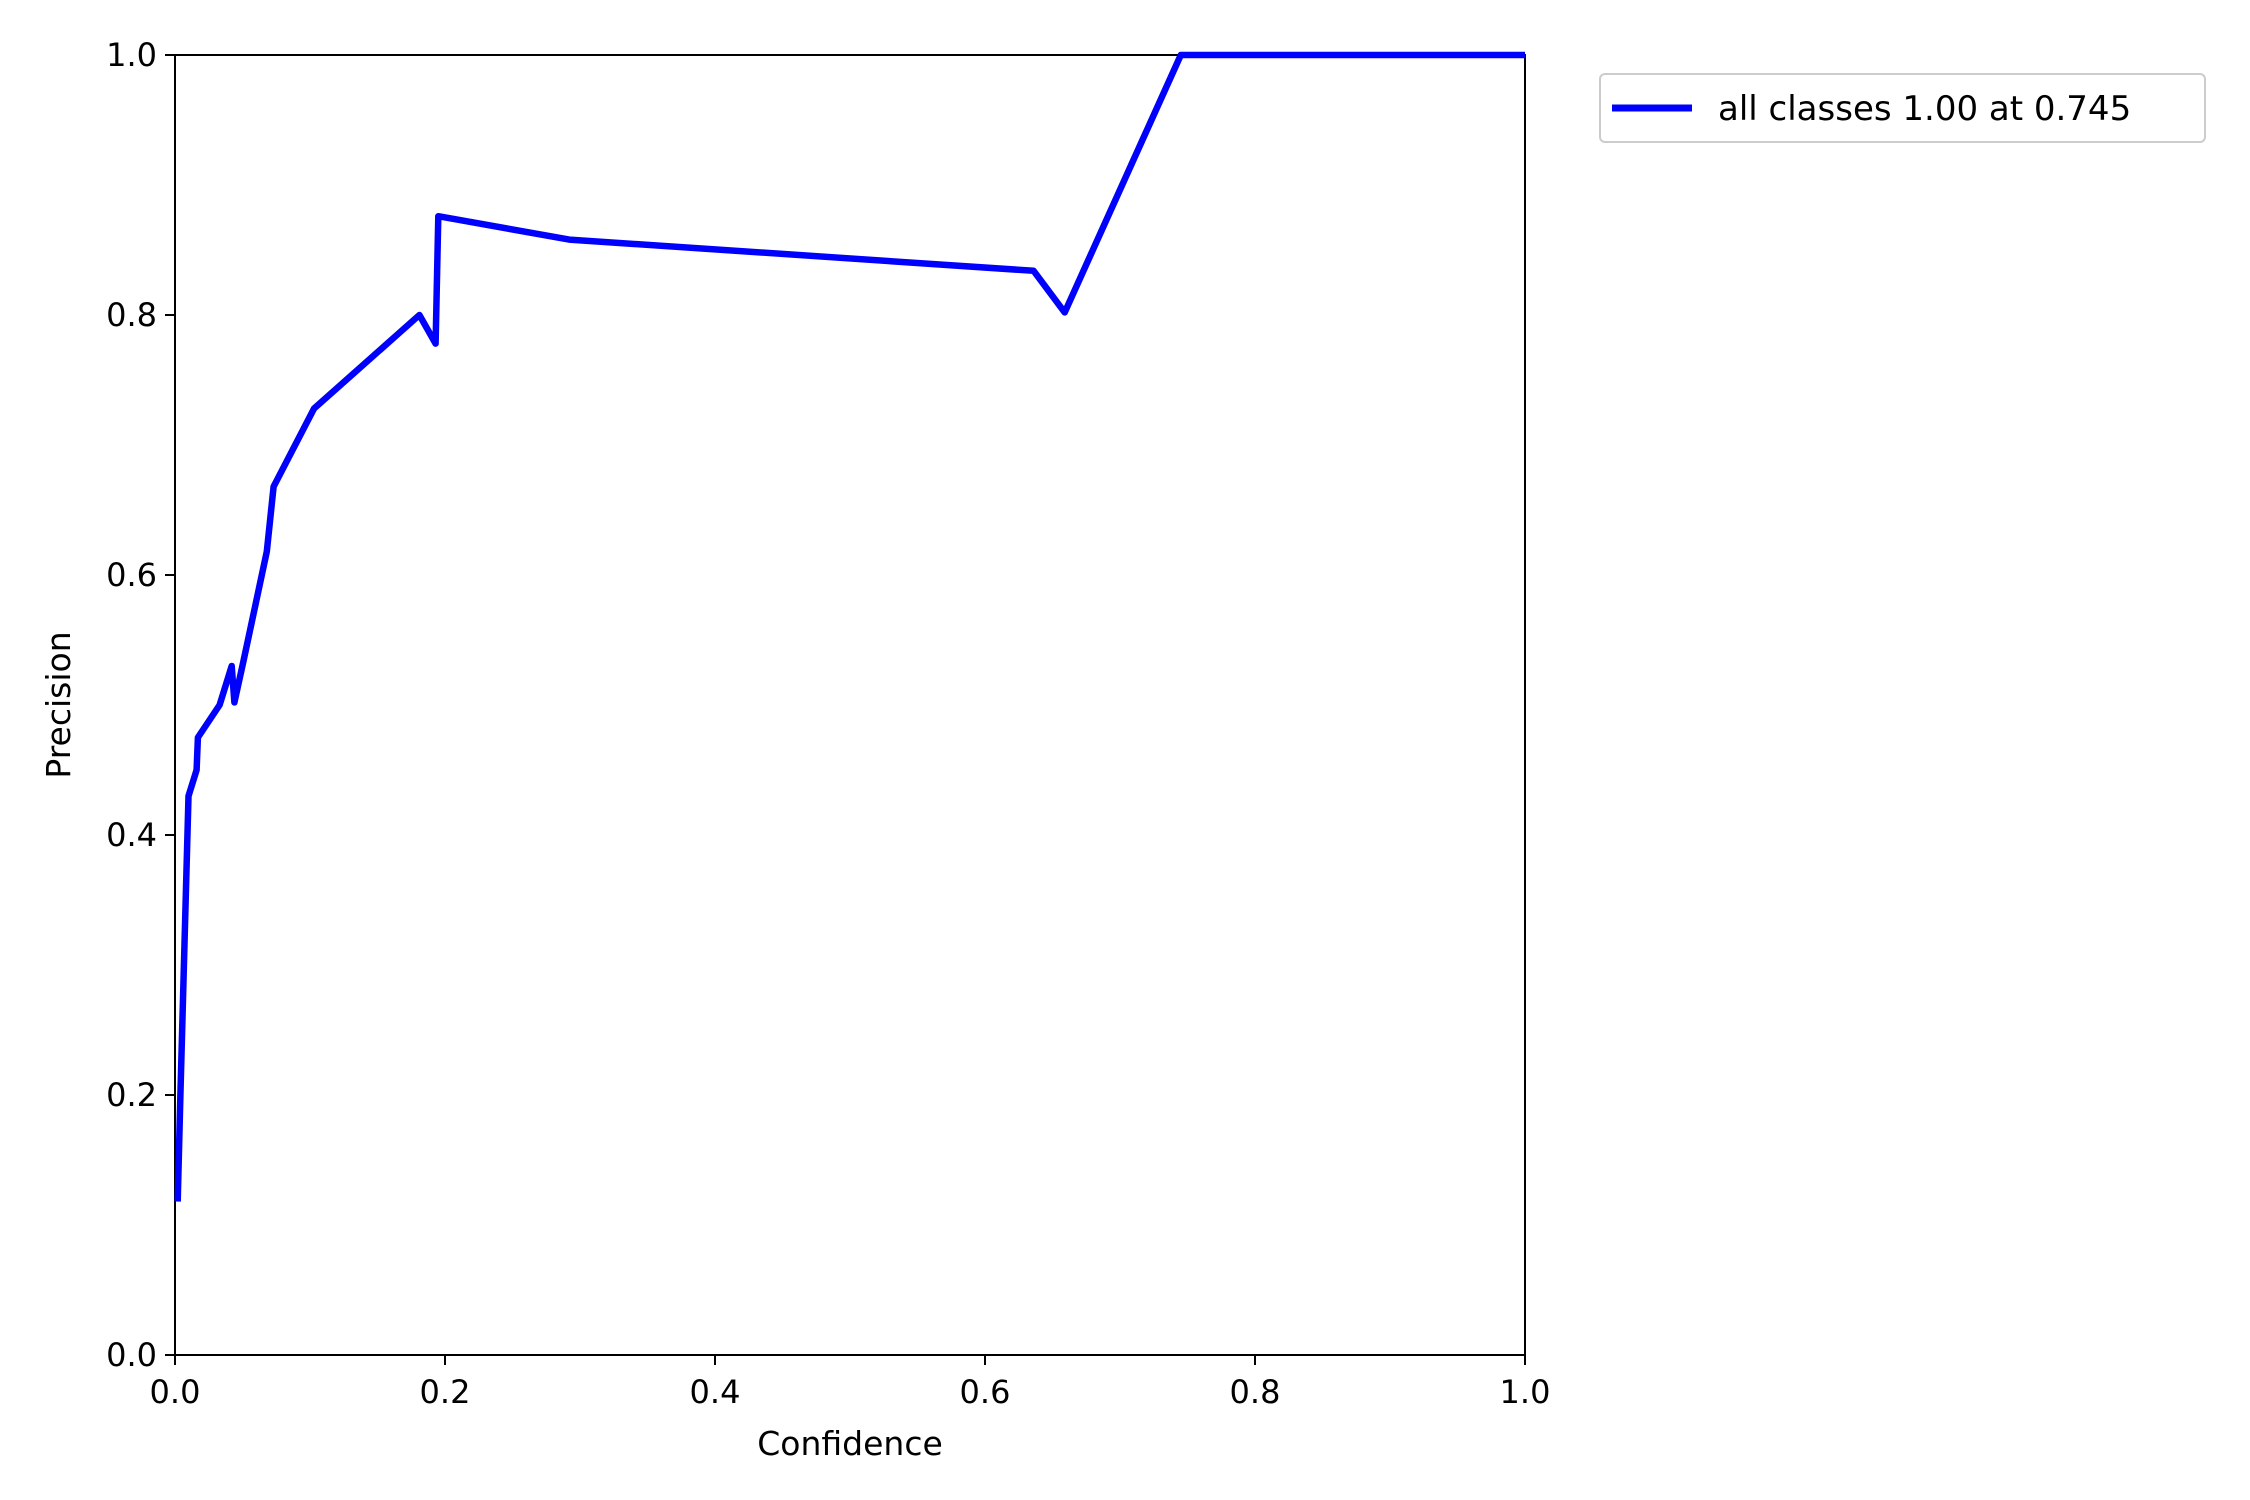 This screenshot has height=1500, width=2250. I want to click on y-axis: 0.0 0.2 0.4 0.6 0.8 1.0, so click(140, 705).